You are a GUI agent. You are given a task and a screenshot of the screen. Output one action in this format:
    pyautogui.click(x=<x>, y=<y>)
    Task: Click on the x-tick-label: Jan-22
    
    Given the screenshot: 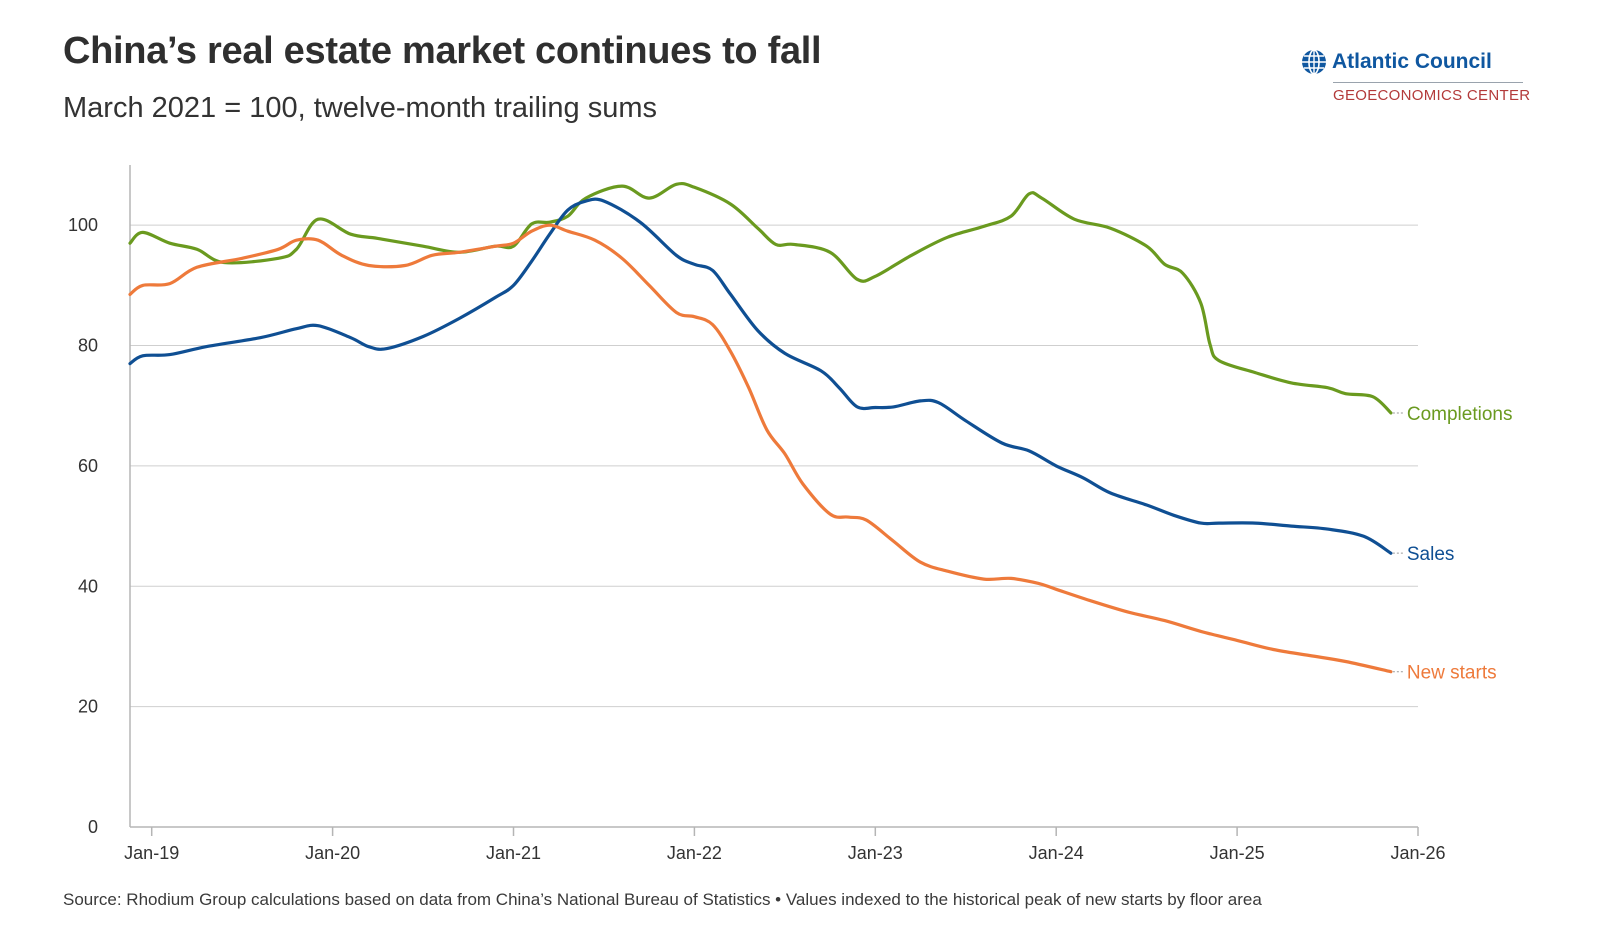 What is the action you would take?
    pyautogui.click(x=694, y=853)
    